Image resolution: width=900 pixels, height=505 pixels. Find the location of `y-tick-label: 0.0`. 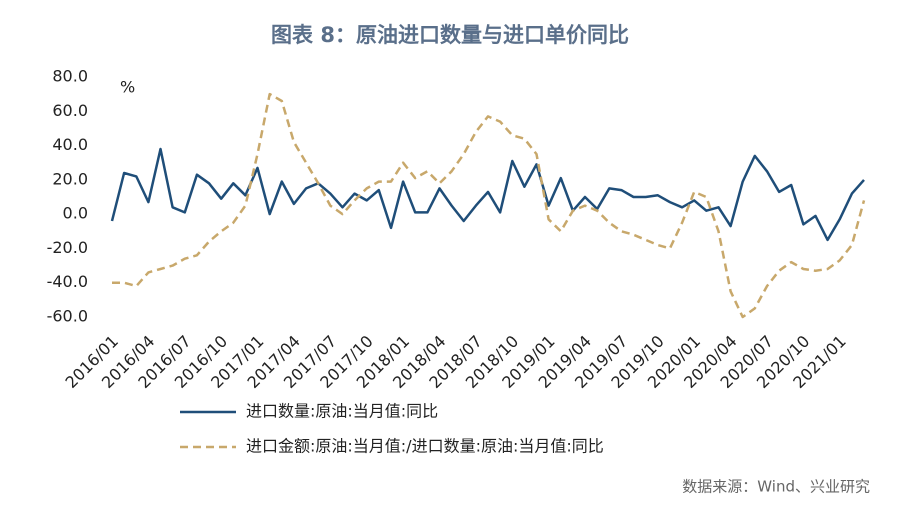

y-tick-label: 0.0 is located at coordinates (75, 213).